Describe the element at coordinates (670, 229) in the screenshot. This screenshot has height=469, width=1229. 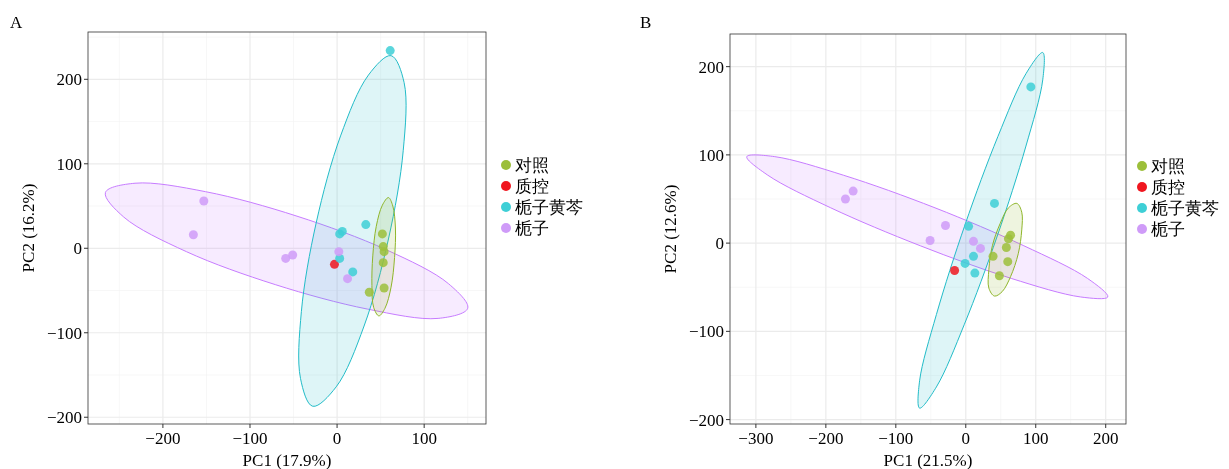
I see `y-axis-title: PC2 (12.6%)` at that location.